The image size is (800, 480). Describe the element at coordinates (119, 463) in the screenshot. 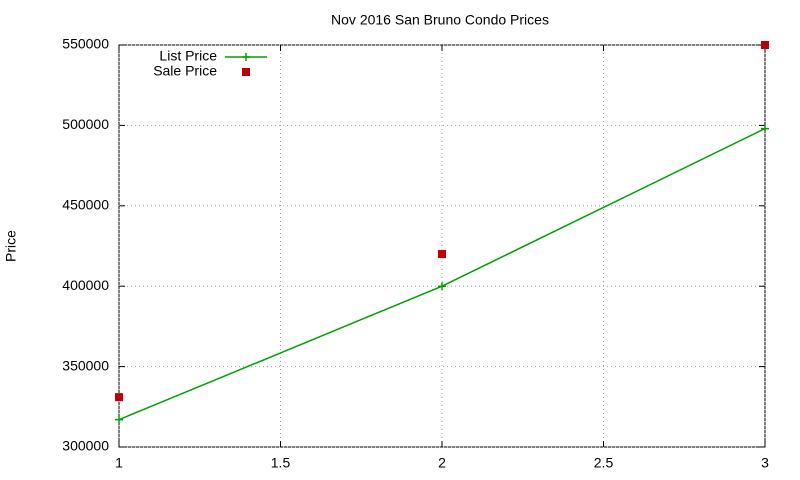

I see `x-tick-label: 1` at that location.